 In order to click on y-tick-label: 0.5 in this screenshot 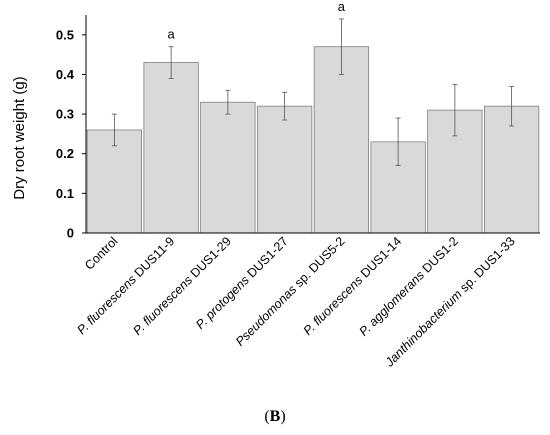, I will do `click(65, 34)`.